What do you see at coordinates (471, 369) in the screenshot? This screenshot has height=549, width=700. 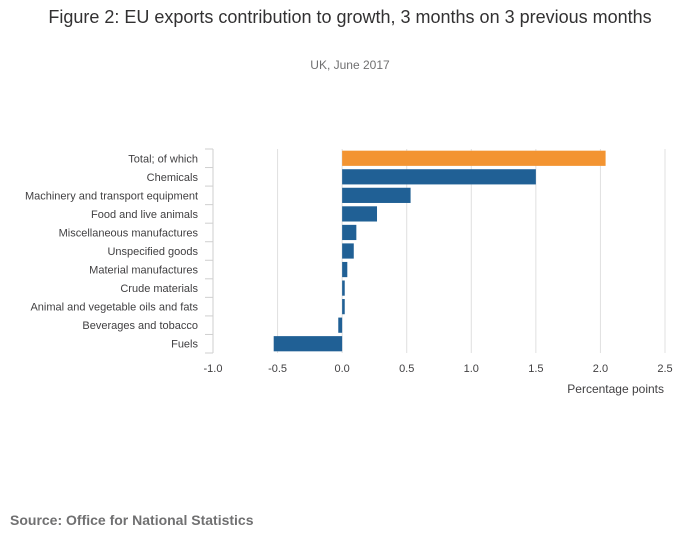 I see `x-tick-label: 1.0` at bounding box center [471, 369].